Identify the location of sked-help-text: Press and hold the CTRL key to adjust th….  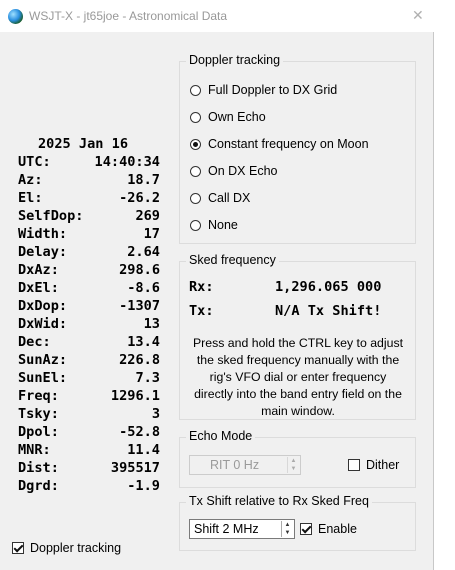
(298, 377).